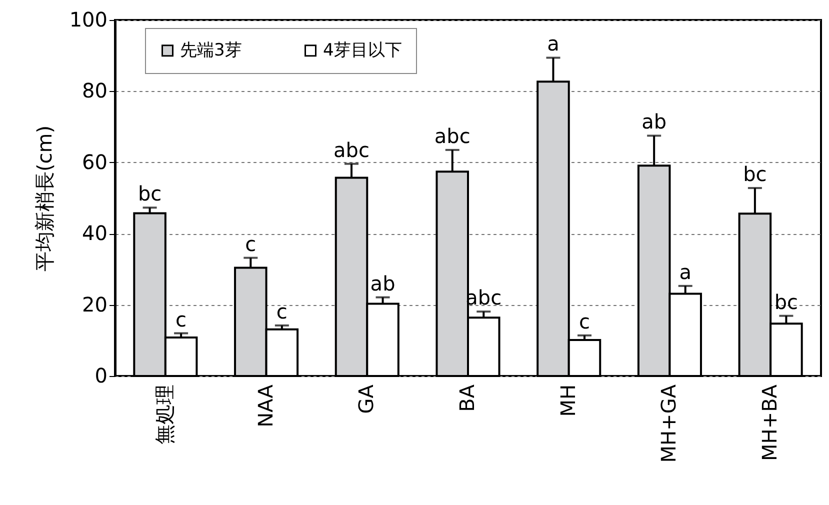 Image resolution: width=829 pixels, height=505 pixels. I want to click on y-tick-label: 80, so click(95, 90).